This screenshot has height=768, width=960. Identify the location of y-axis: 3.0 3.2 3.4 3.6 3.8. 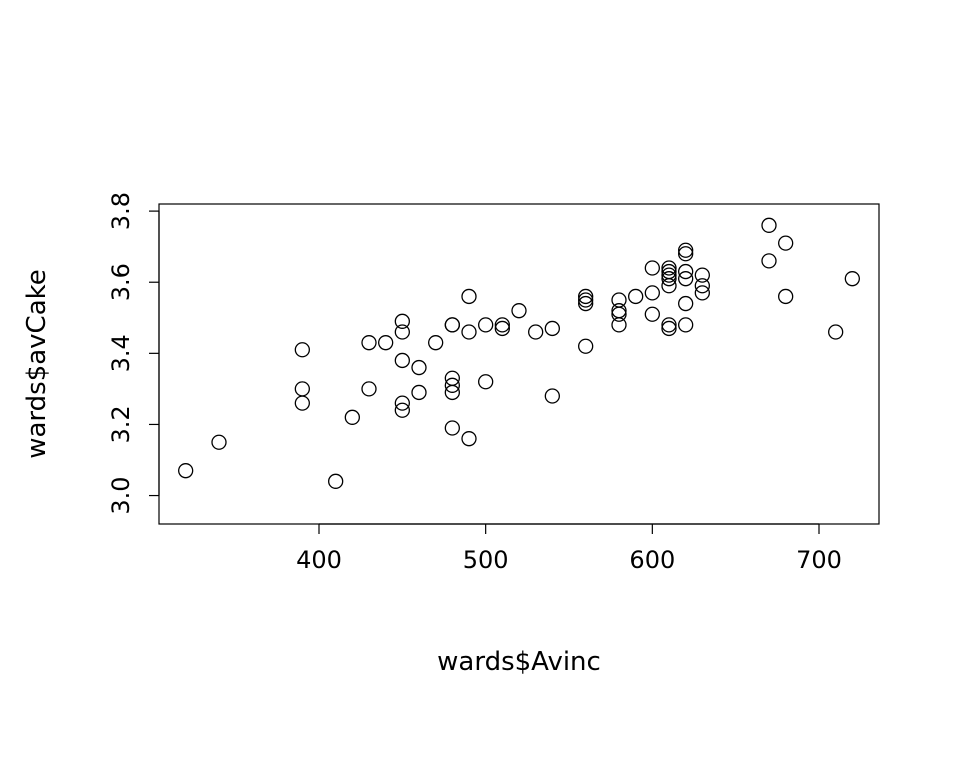
(133, 353).